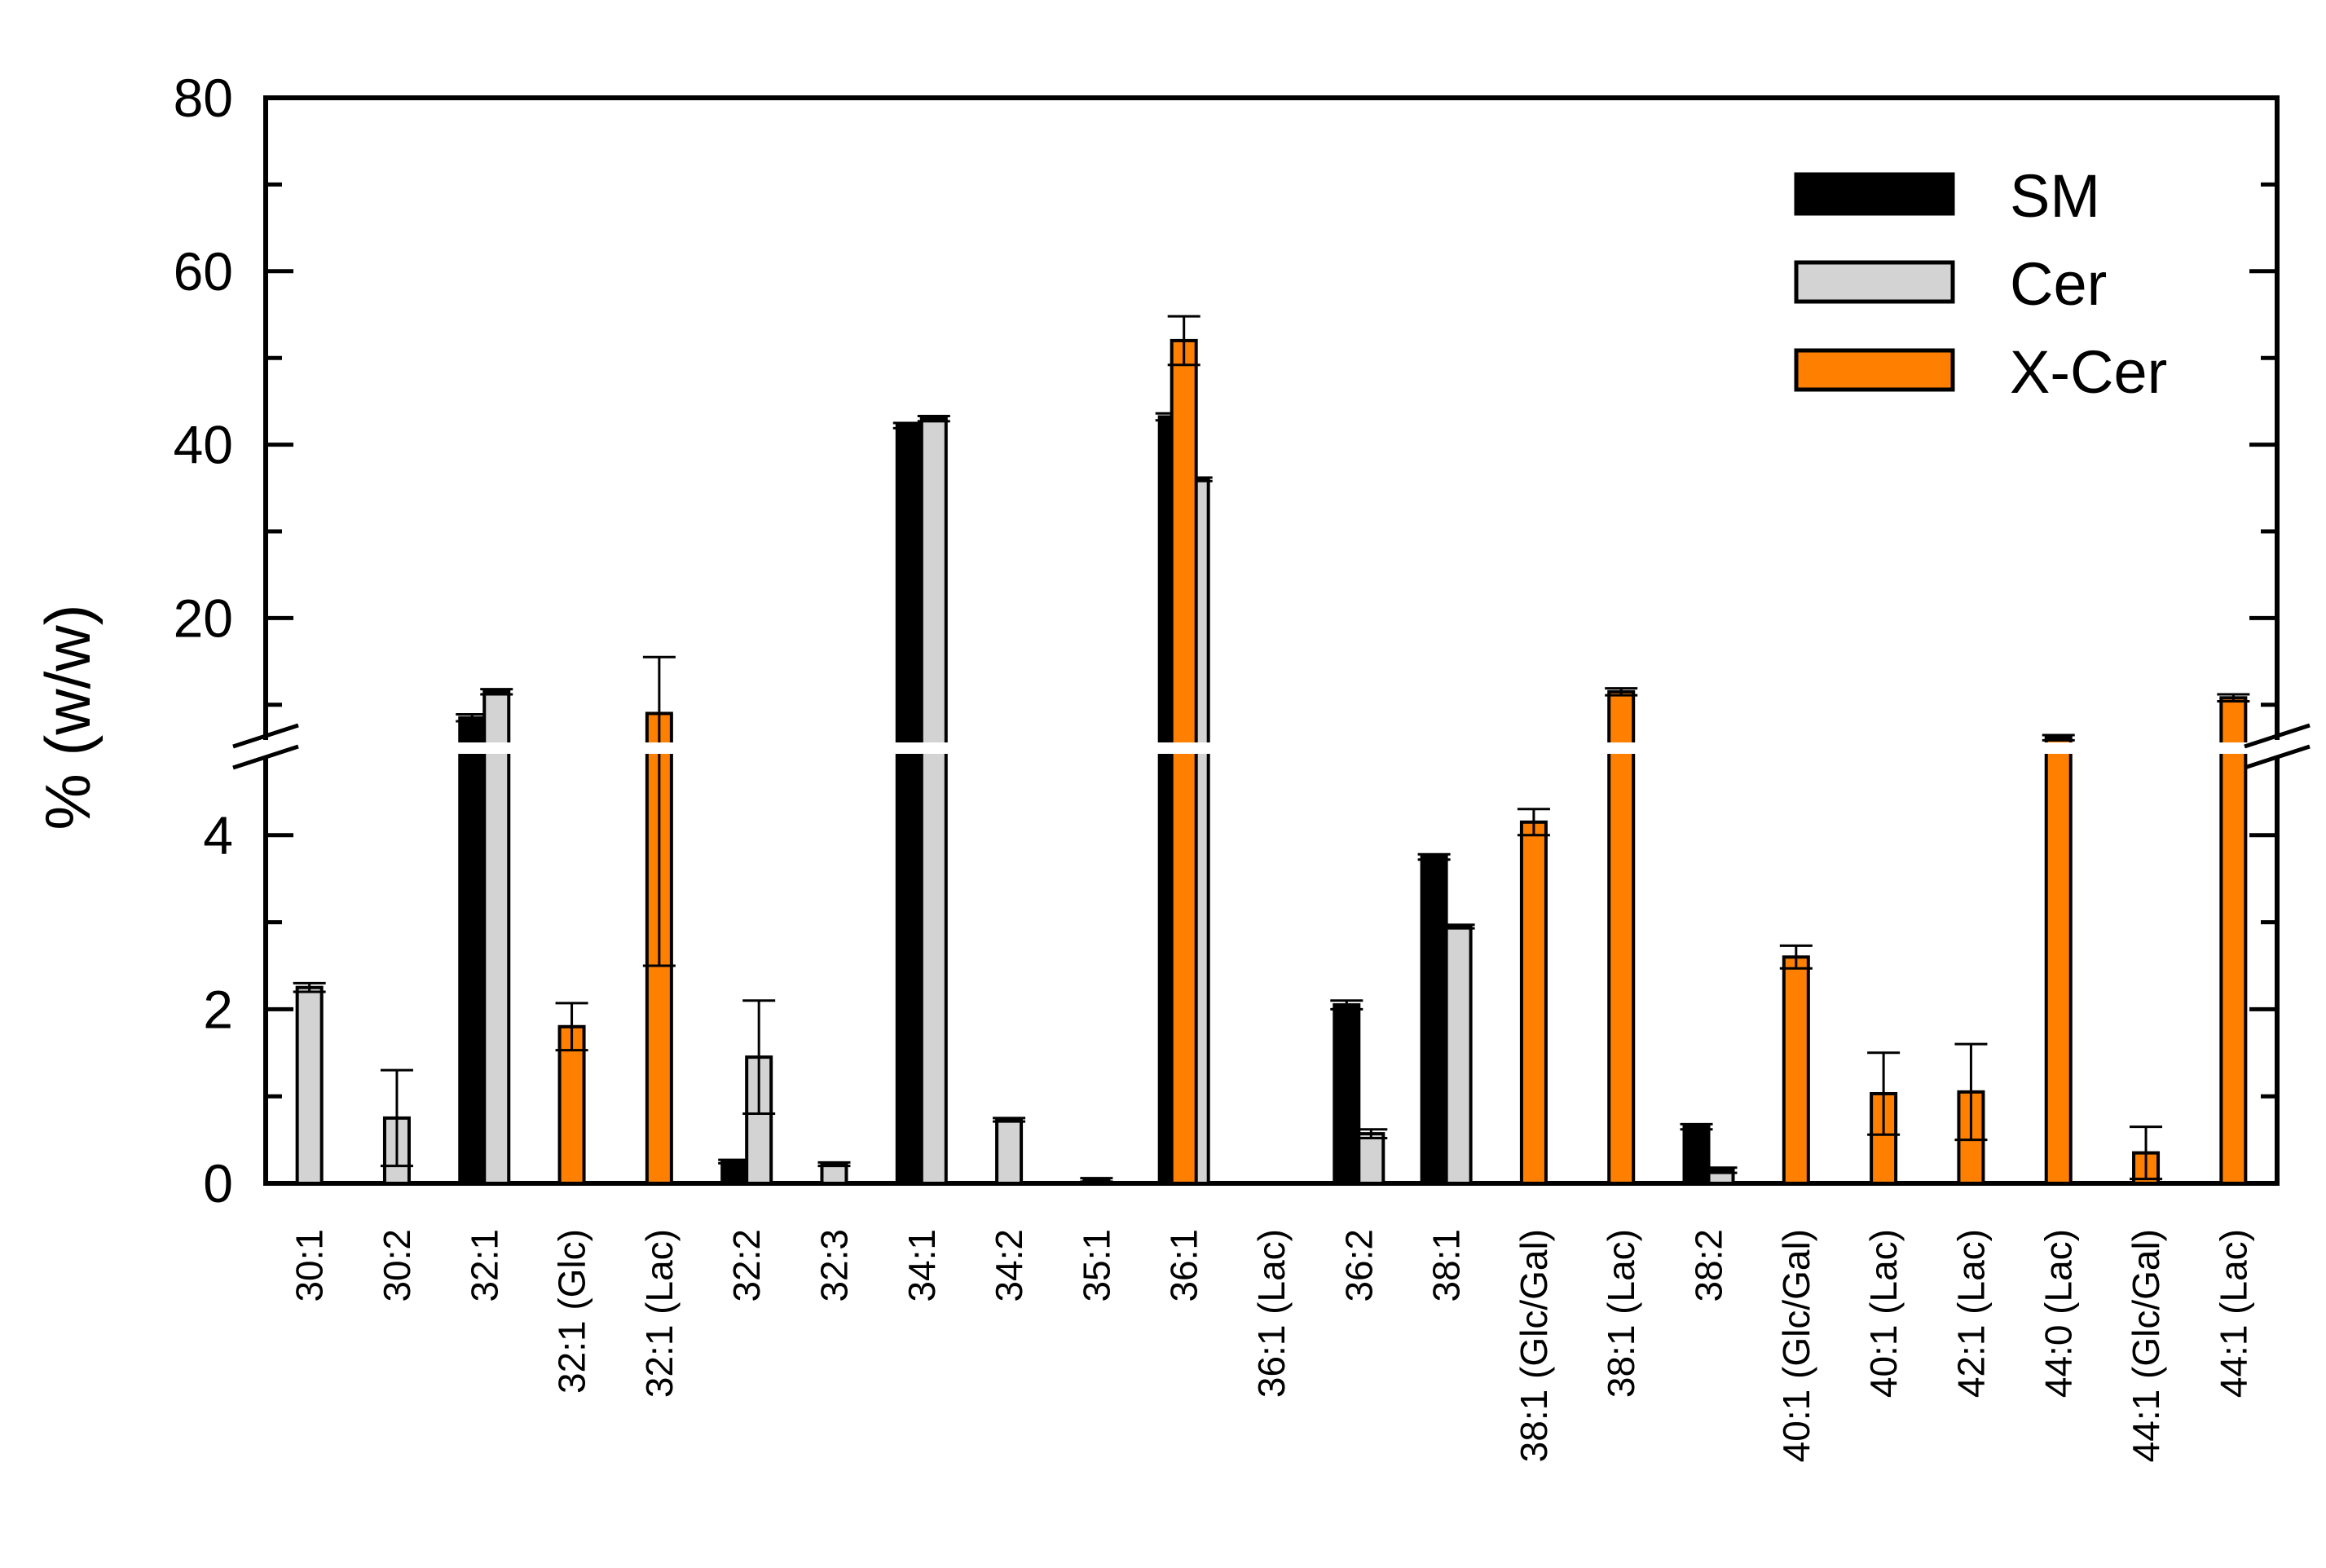 The image size is (2326, 1568). I want to click on legend-swatch-sm, so click(1874, 194).